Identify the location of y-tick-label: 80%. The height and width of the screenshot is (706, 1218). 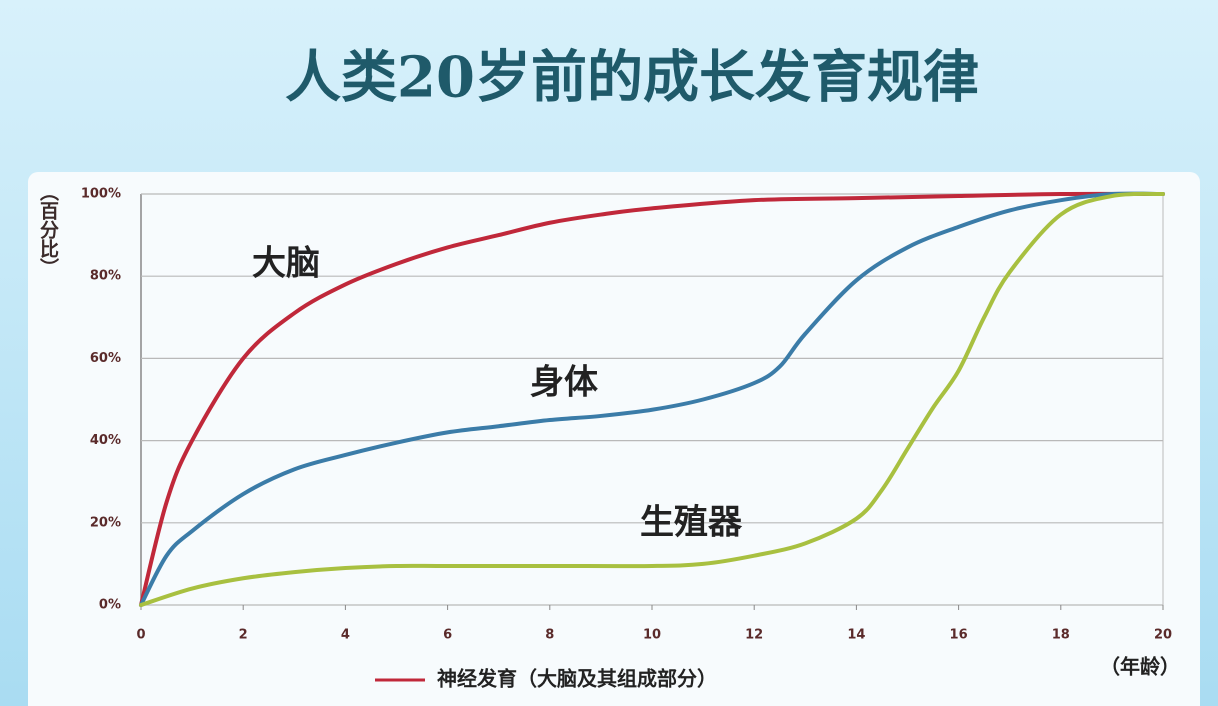
(105, 276).